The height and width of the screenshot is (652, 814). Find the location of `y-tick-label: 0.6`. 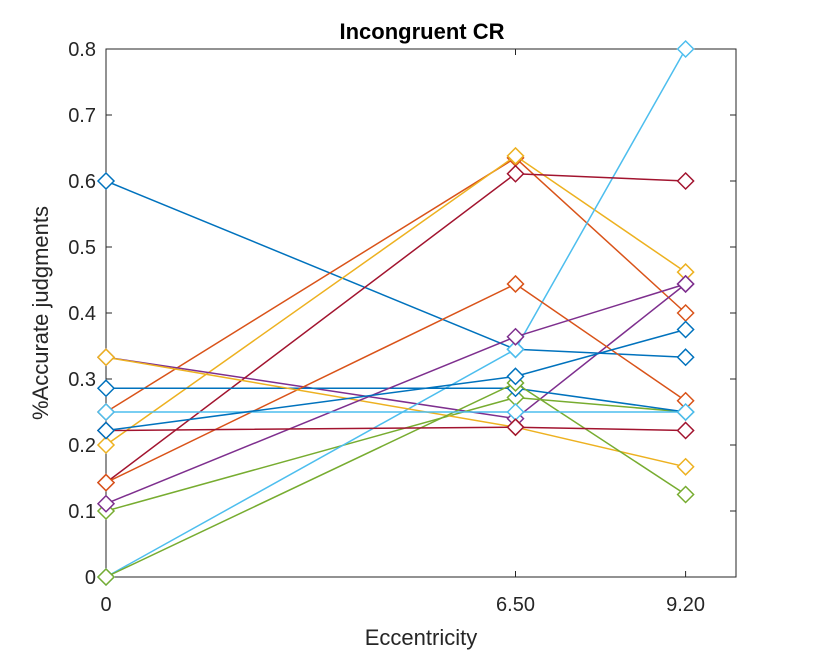

y-tick-label: 0.6 is located at coordinates (82, 182).